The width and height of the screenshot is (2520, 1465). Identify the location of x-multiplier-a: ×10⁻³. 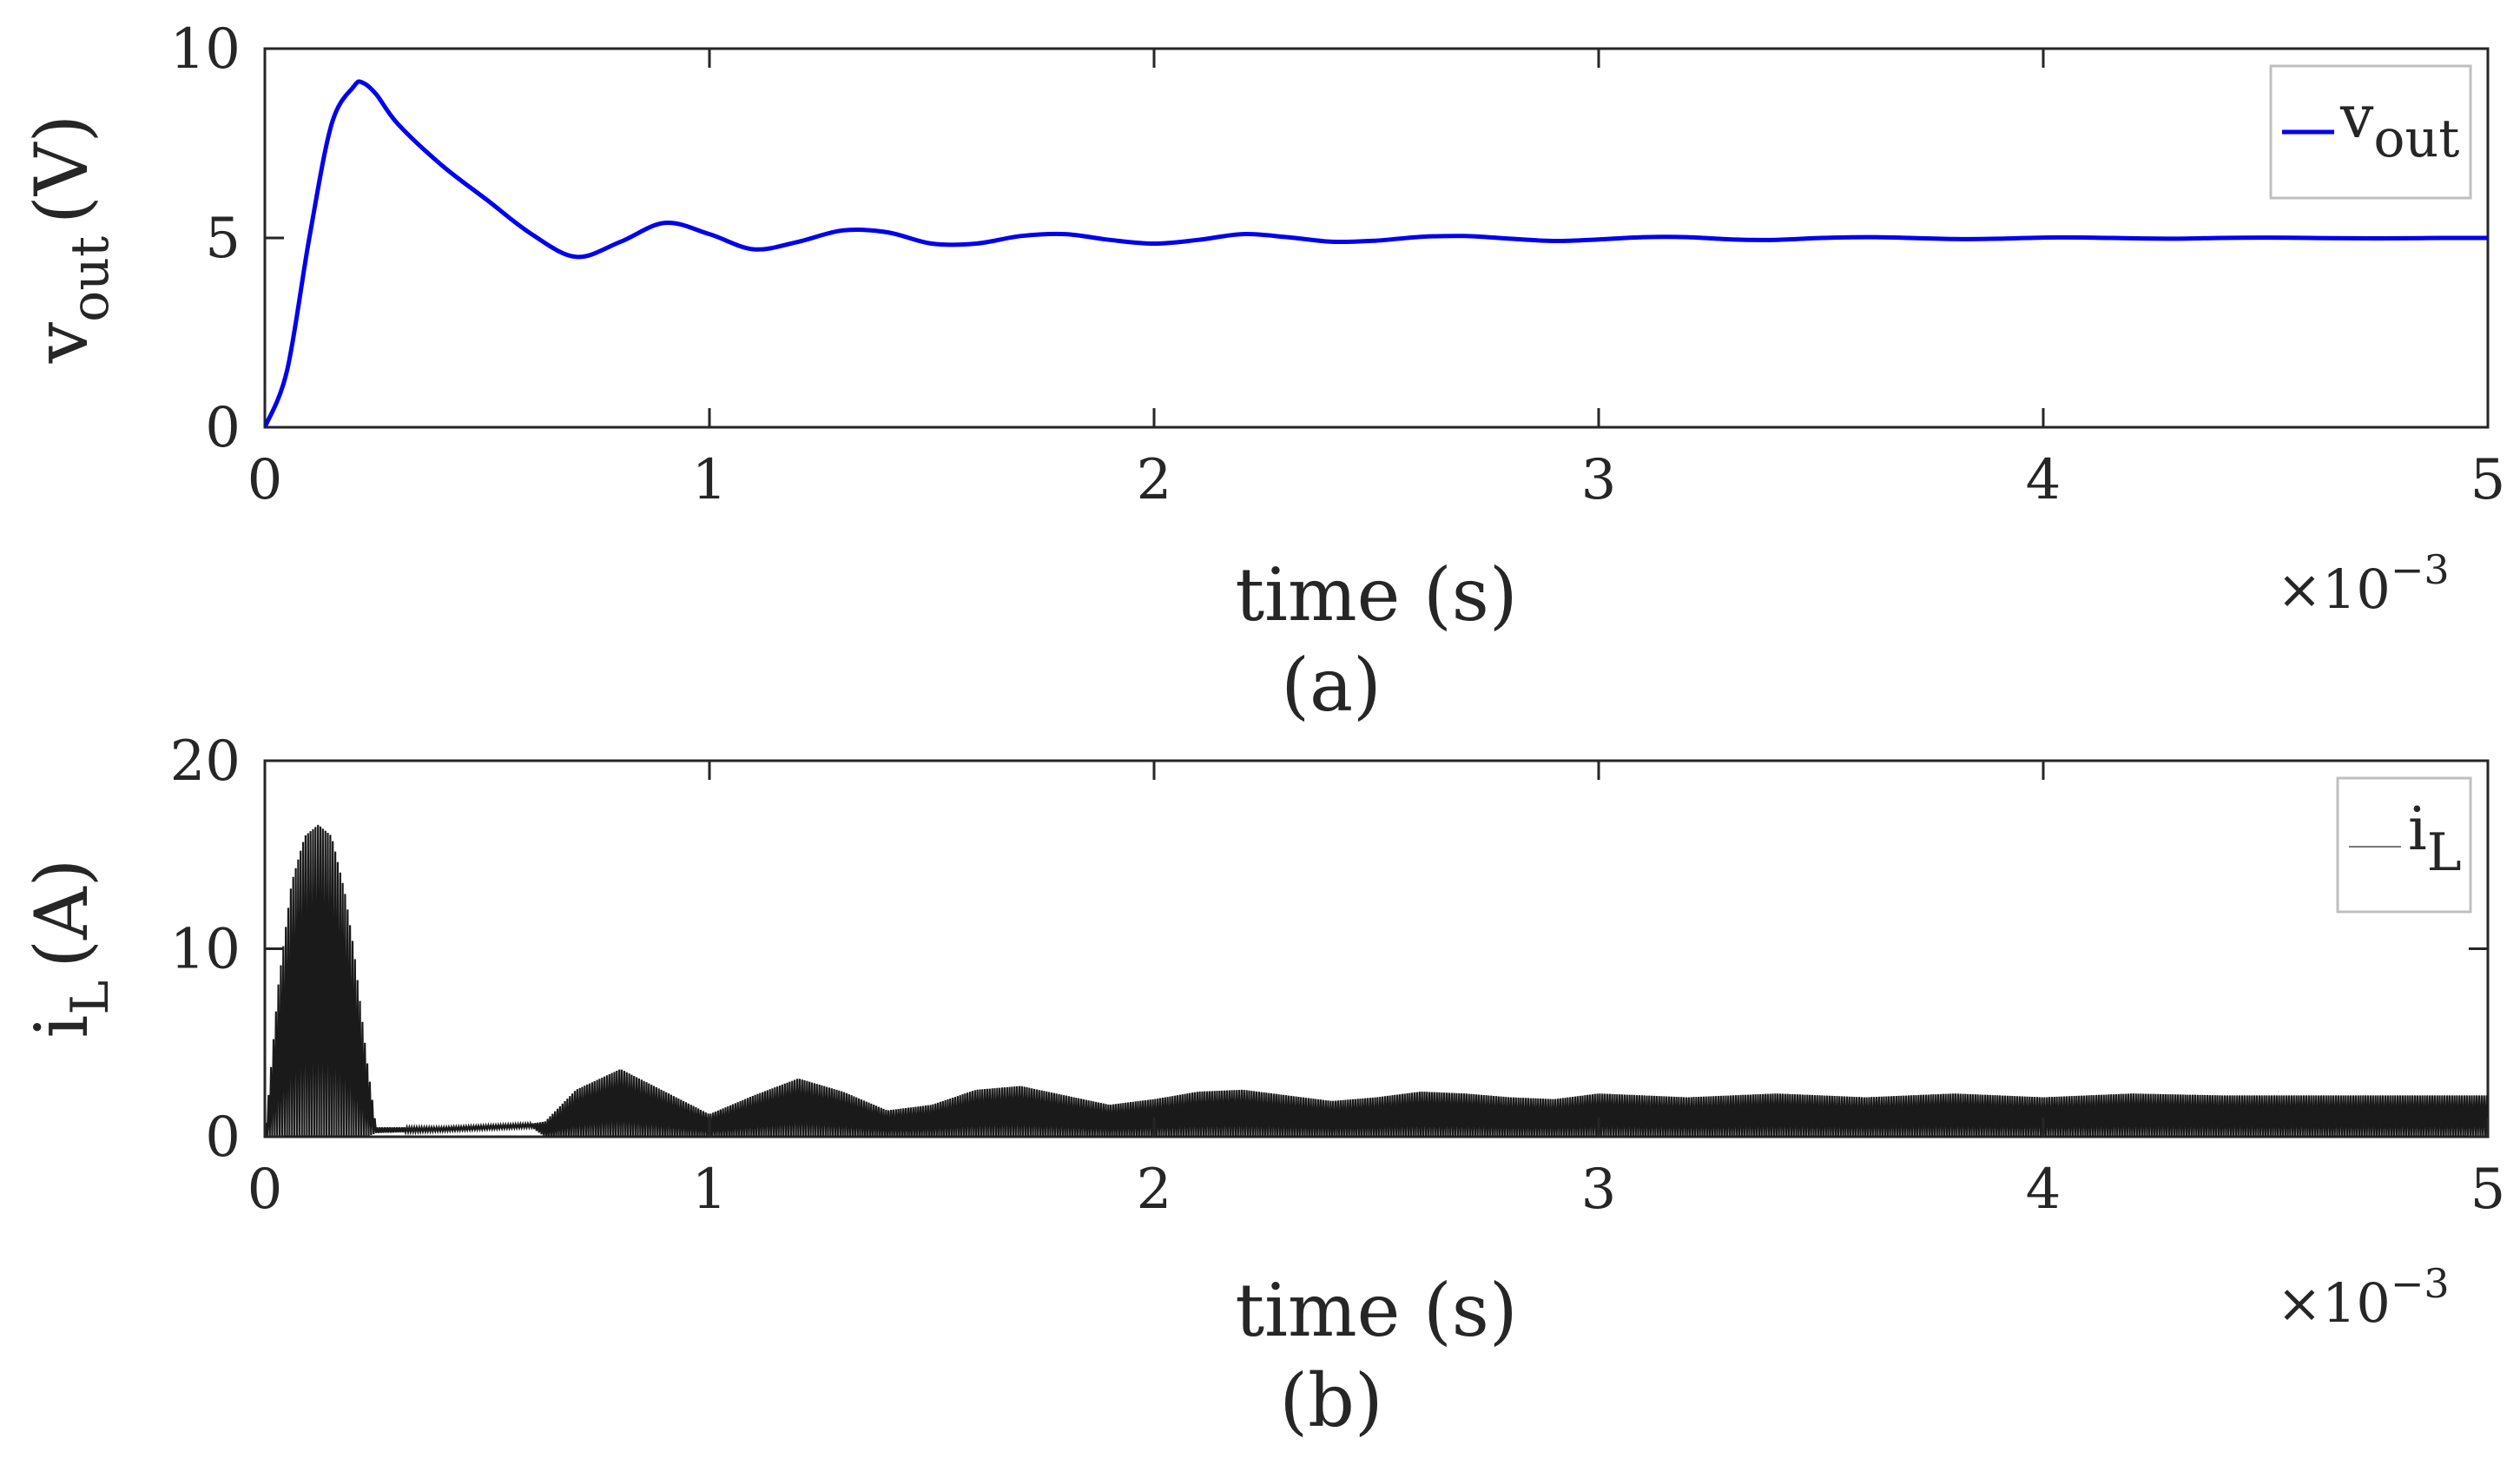
(2363, 583).